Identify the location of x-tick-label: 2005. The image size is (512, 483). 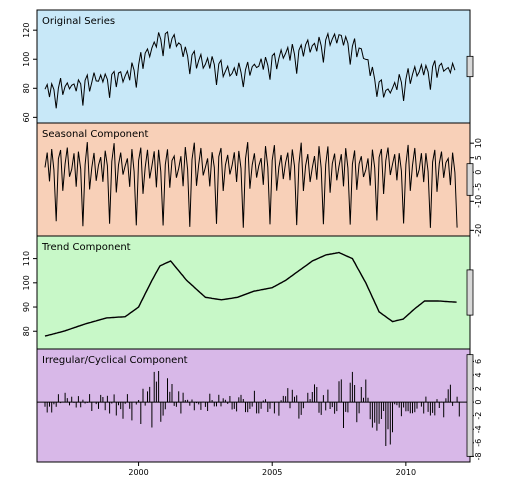
(272, 472).